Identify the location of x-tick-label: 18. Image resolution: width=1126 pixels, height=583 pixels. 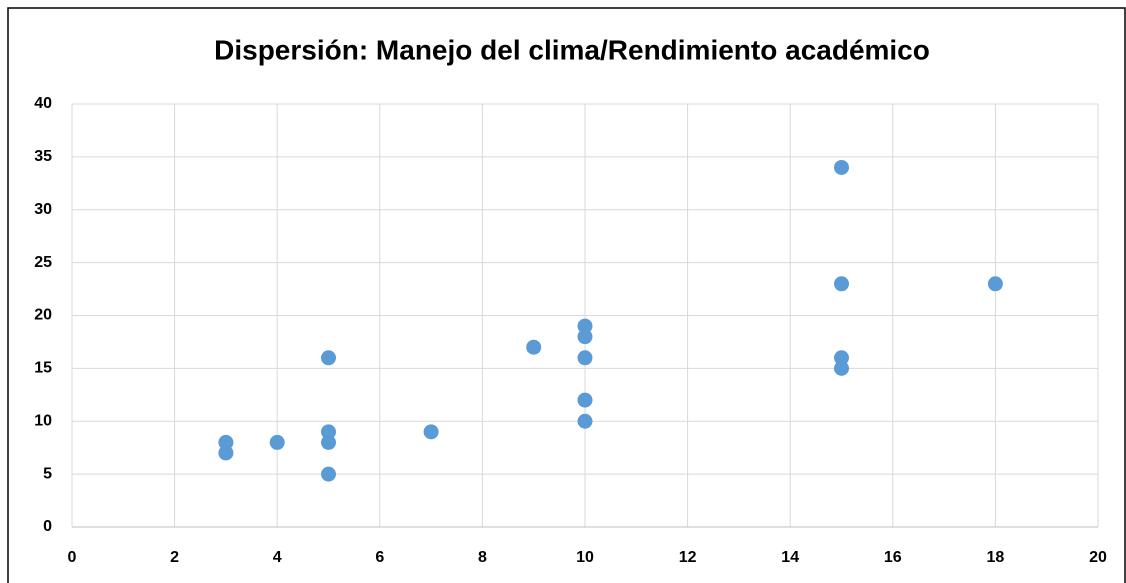
(996, 557).